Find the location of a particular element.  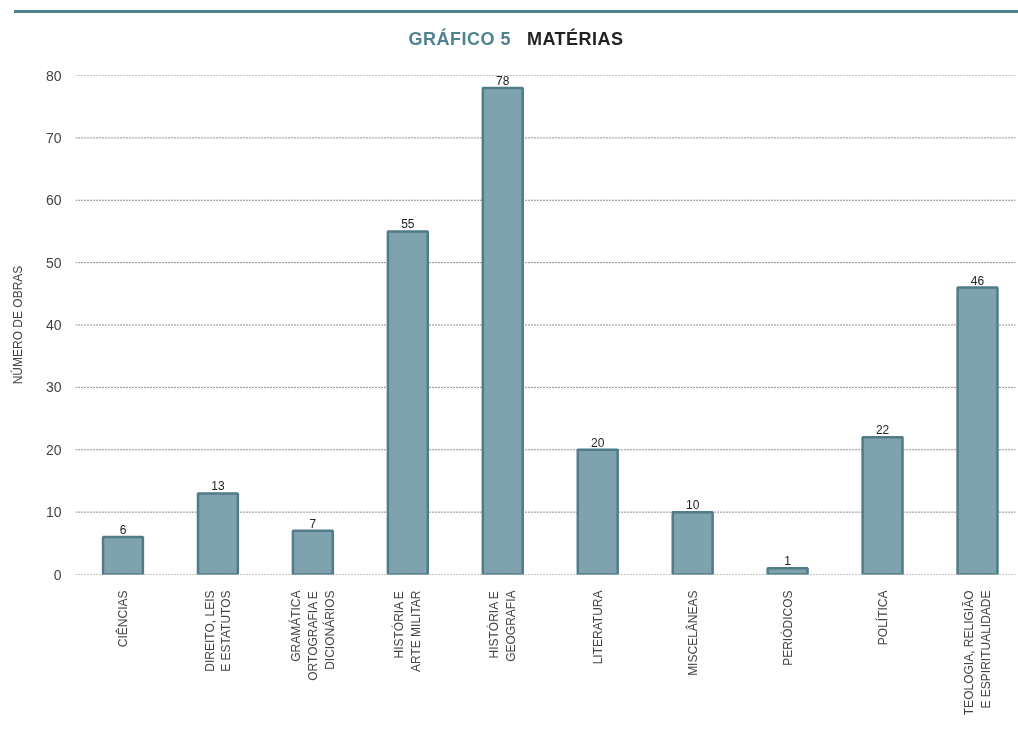

data-label: 22 is located at coordinates (882, 430).